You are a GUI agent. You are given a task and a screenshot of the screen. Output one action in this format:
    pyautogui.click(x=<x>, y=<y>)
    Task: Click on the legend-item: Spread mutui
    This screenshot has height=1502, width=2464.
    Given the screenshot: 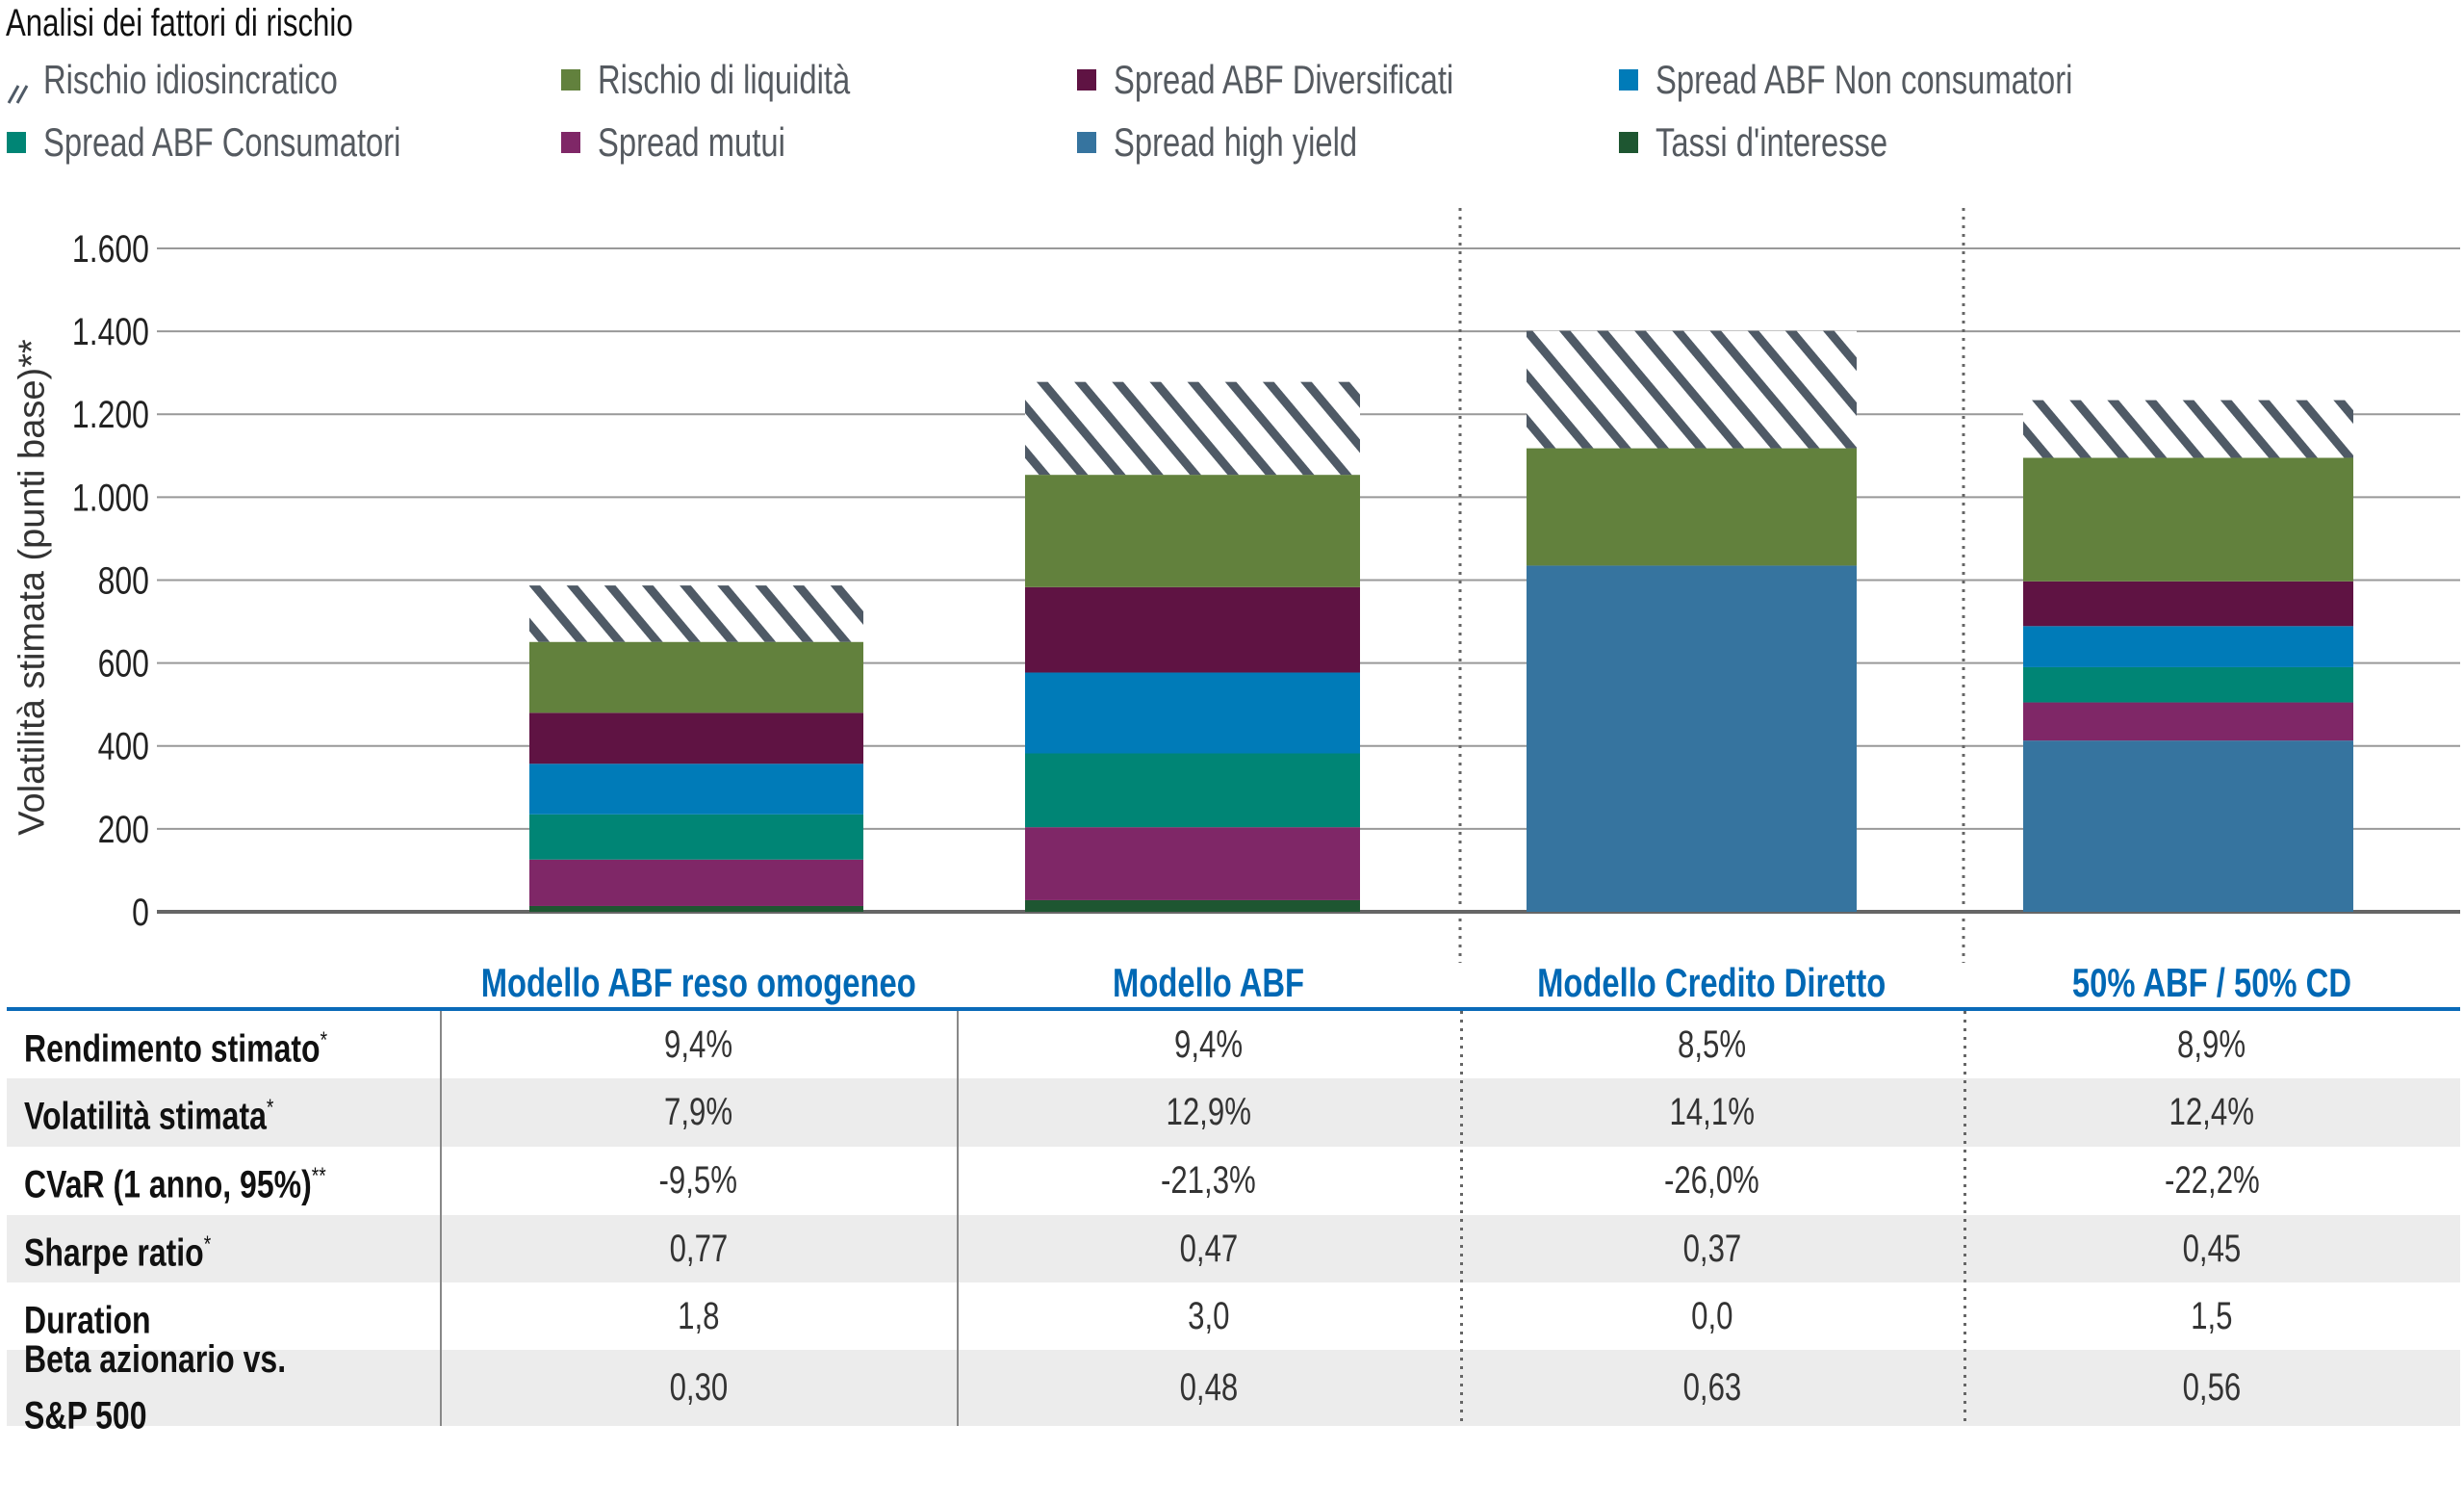 What is the action you would take?
    pyautogui.click(x=699, y=142)
    